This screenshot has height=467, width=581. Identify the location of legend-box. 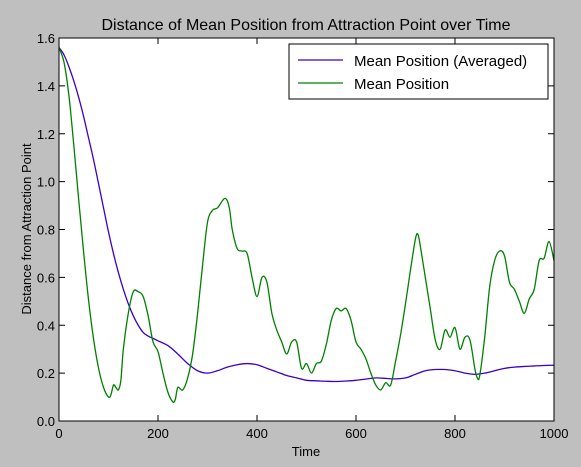
(418, 71).